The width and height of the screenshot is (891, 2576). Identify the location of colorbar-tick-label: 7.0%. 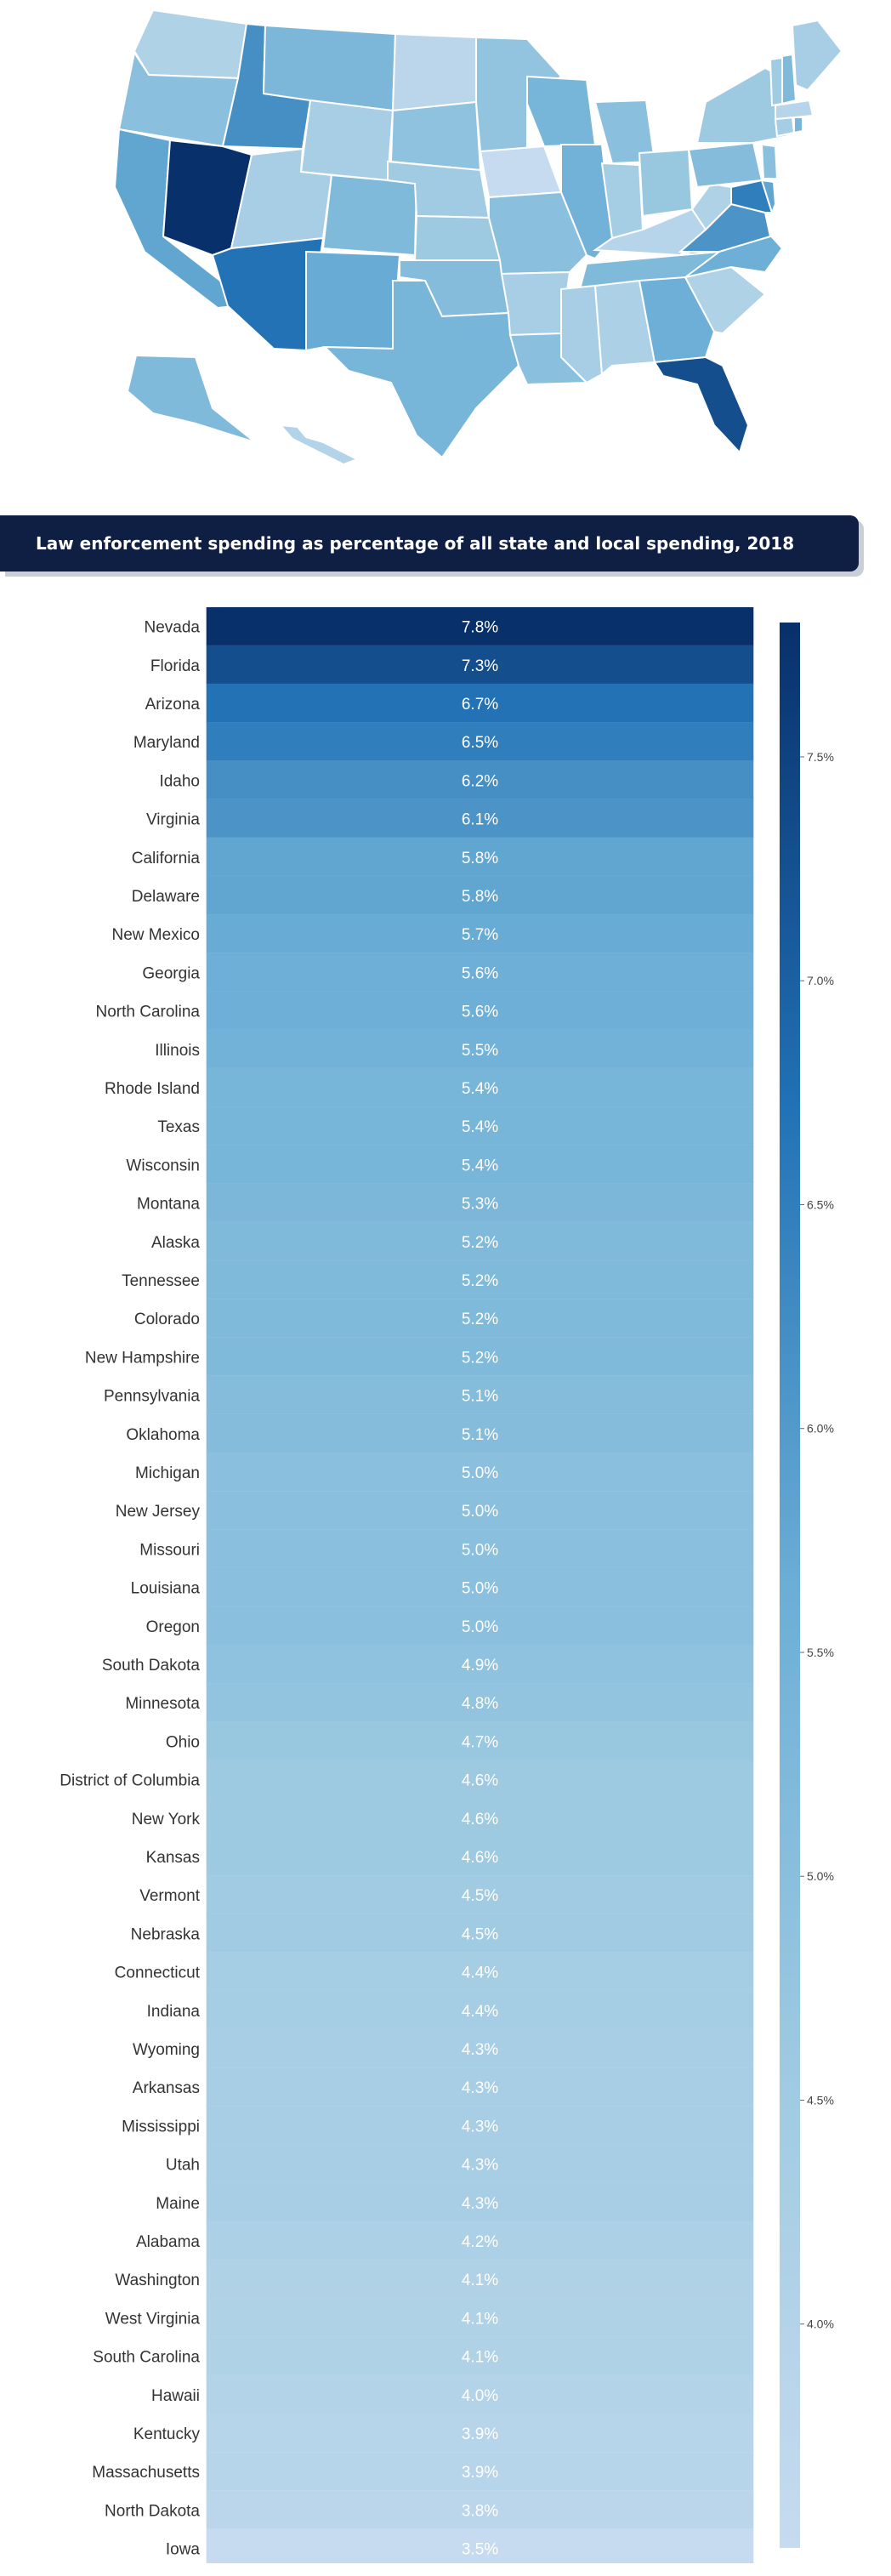
(820, 980).